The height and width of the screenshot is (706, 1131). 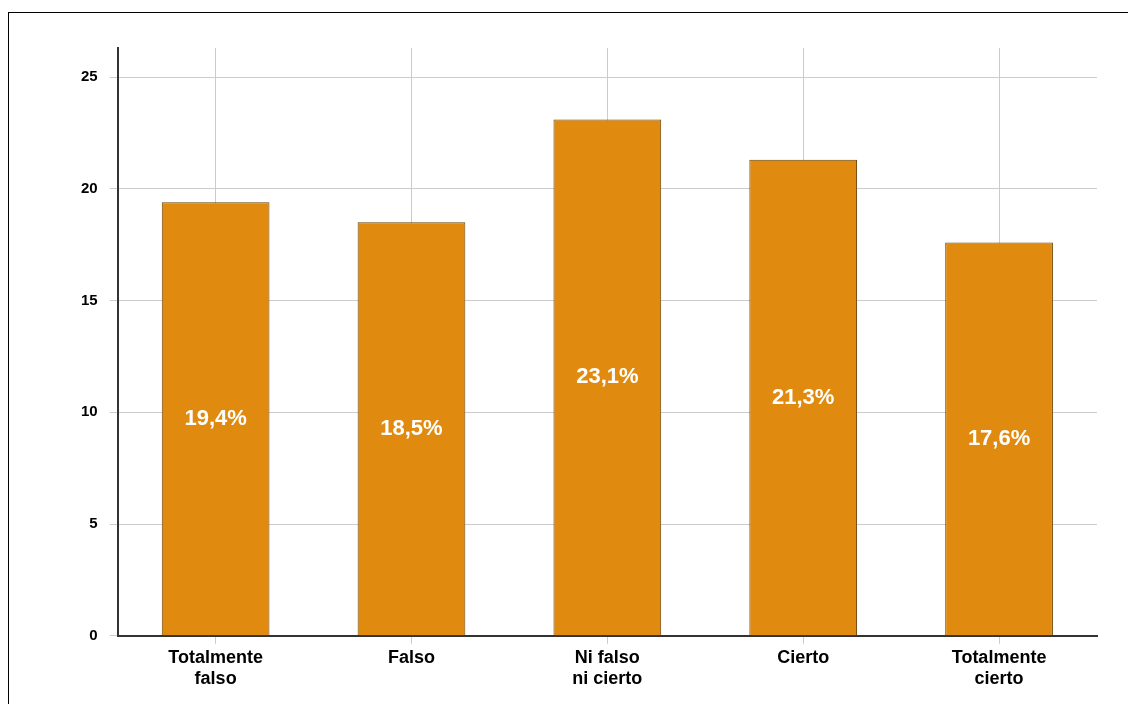 What do you see at coordinates (89, 299) in the screenshot?
I see `y-tick-label: 15` at bounding box center [89, 299].